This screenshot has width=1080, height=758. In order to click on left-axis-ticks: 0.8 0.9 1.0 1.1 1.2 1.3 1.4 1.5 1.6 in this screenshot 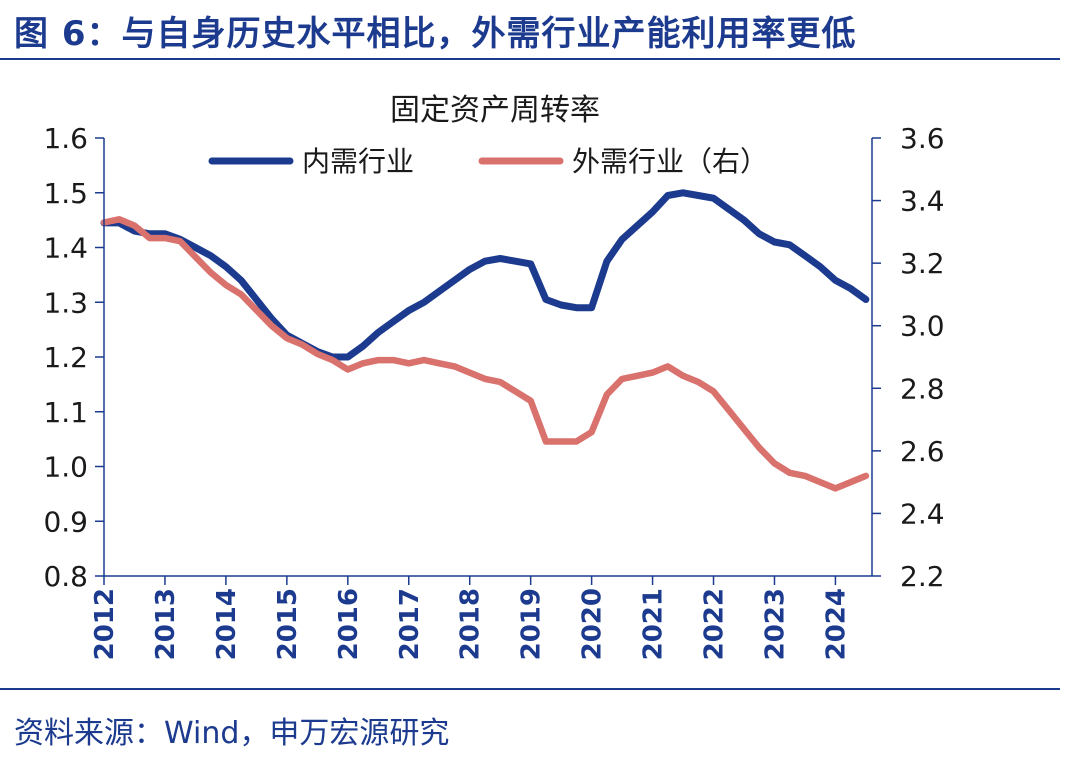, I will do `click(73, 357)`.